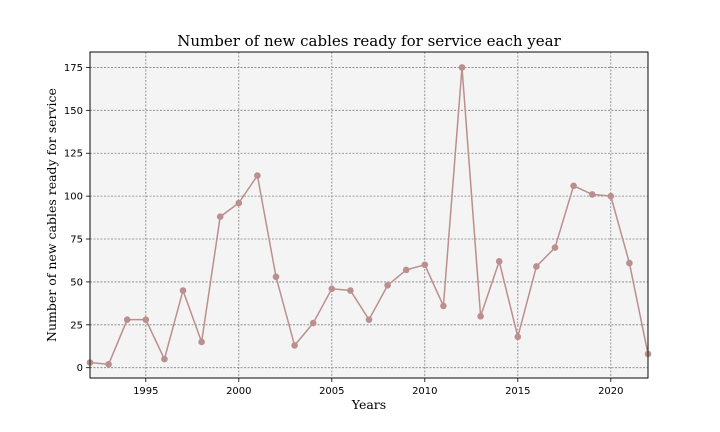 The width and height of the screenshot is (720, 432). What do you see at coordinates (145, 391) in the screenshot?
I see `x-tick-label: 1995` at bounding box center [145, 391].